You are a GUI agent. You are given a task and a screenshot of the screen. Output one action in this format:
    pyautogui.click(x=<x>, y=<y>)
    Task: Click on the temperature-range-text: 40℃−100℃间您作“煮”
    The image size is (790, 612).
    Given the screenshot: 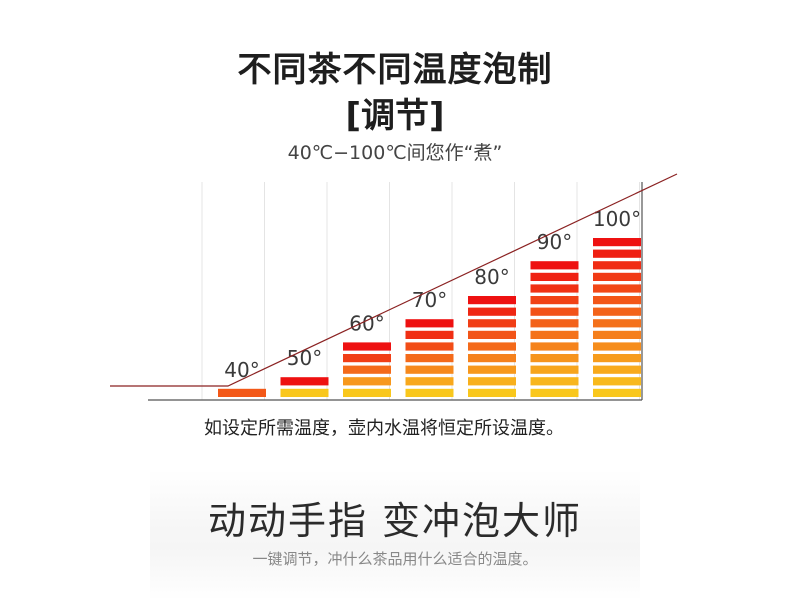 What is the action you would take?
    pyautogui.click(x=395, y=153)
    